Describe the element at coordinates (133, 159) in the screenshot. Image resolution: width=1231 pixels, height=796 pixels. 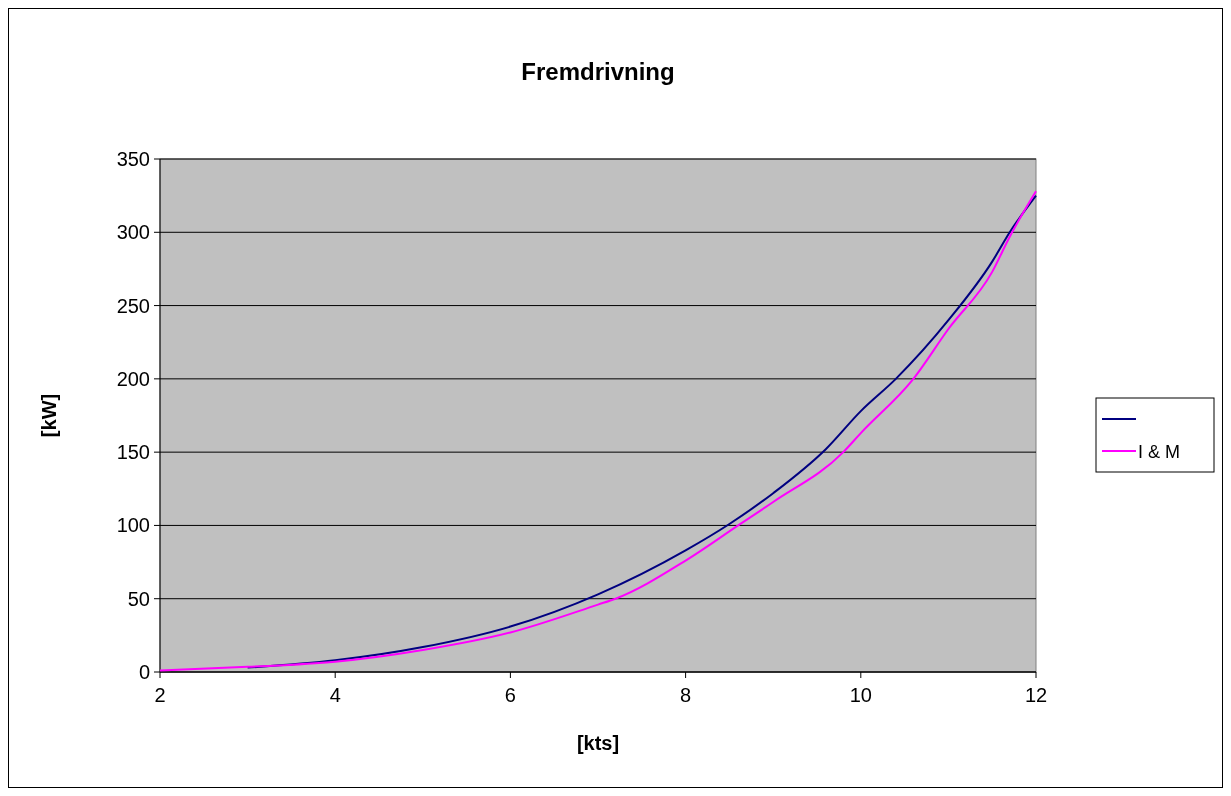
I see `y-tick-label: 350` at that location.